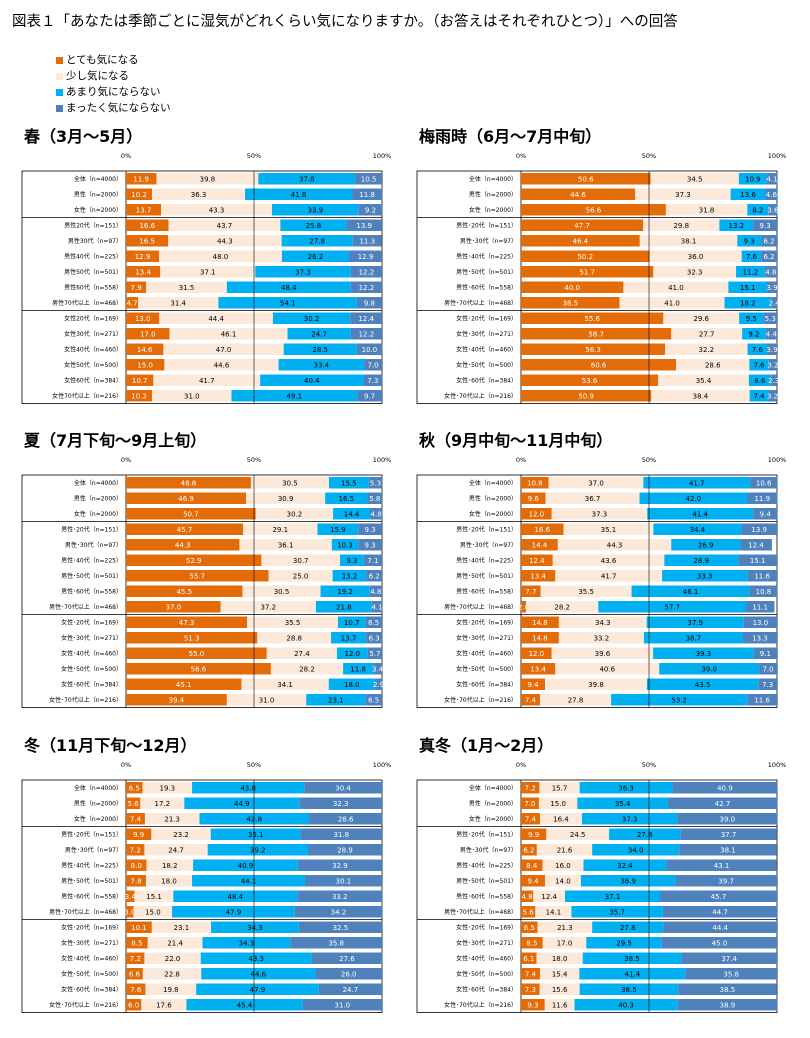 This screenshot has height=1038, width=810. Describe the element at coordinates (701, 396) in the screenshot. I see `value-label: 38.4` at that location.